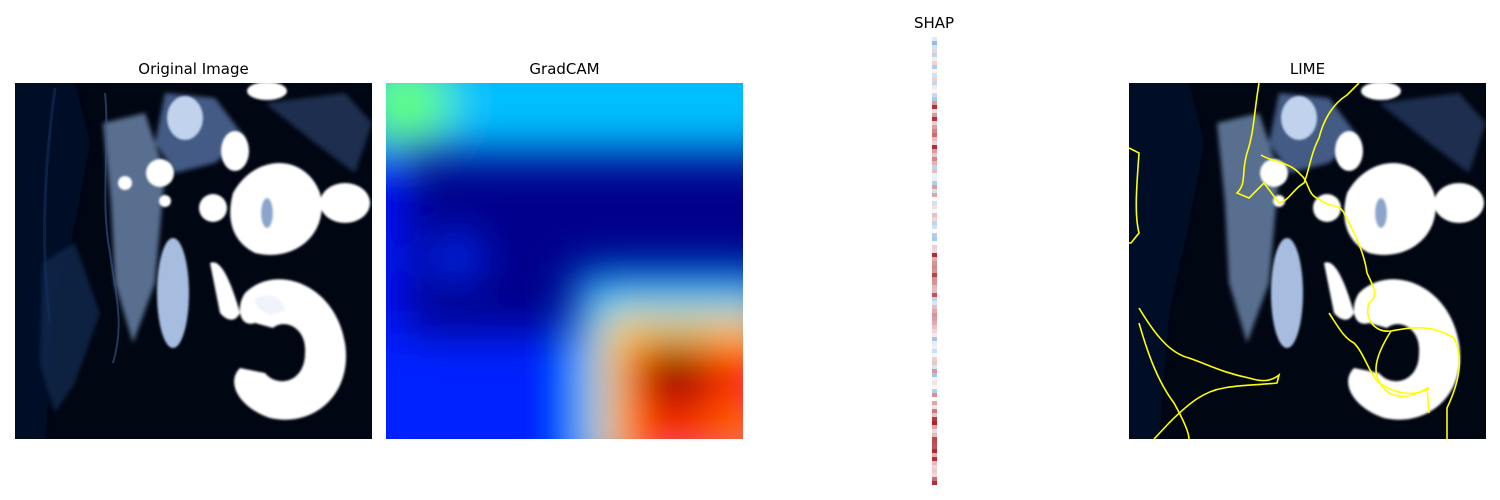  What do you see at coordinates (1307, 69) in the screenshot?
I see `lime-title: LIME` at bounding box center [1307, 69].